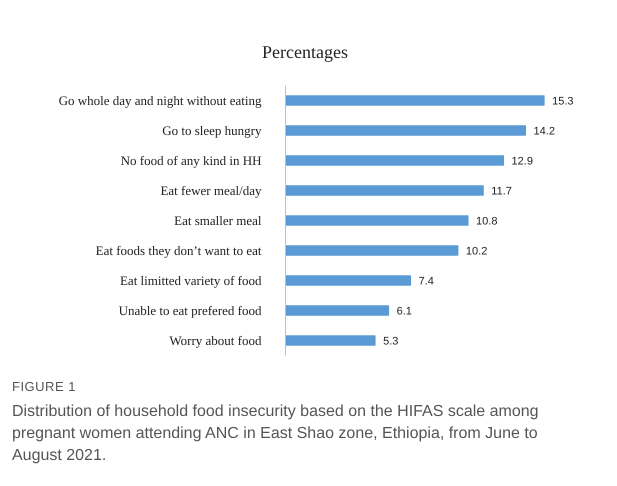  I want to click on y-tick-label: Eat limitted variety of food, so click(191, 280).